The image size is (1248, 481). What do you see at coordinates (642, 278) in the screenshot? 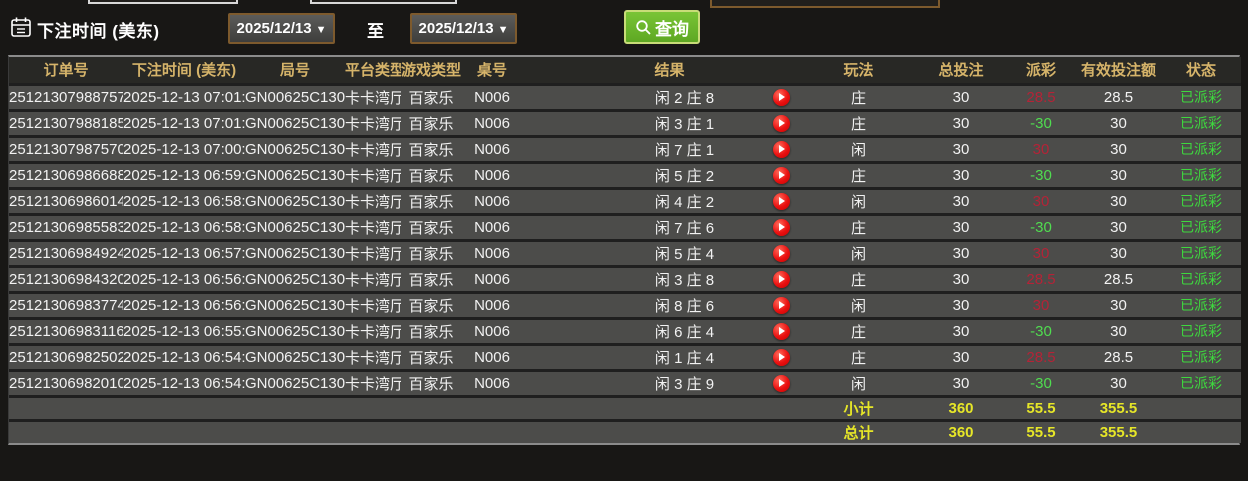
I see `result: 闲 3 庄 8` at bounding box center [642, 278].